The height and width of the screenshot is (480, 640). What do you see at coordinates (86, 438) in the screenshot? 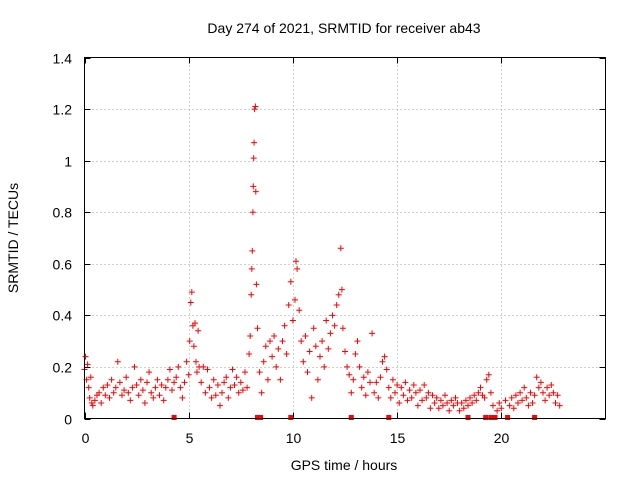
I see `x-tick-label: 0` at bounding box center [86, 438].